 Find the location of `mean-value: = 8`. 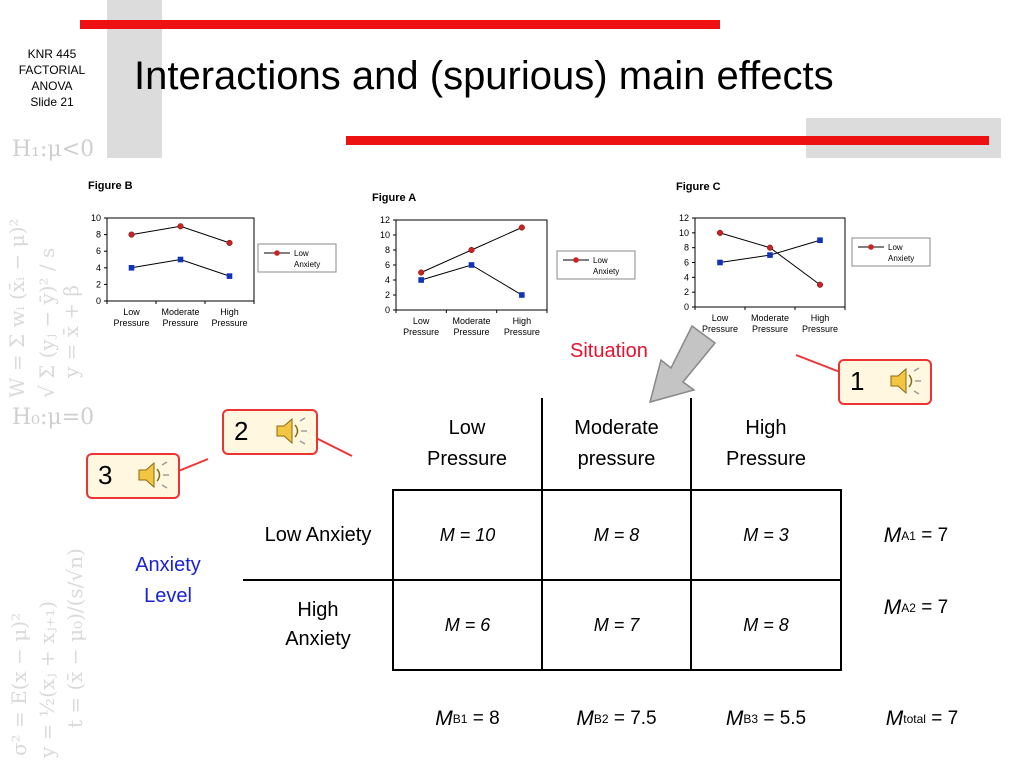

mean-value: = 8 is located at coordinates (483, 718).